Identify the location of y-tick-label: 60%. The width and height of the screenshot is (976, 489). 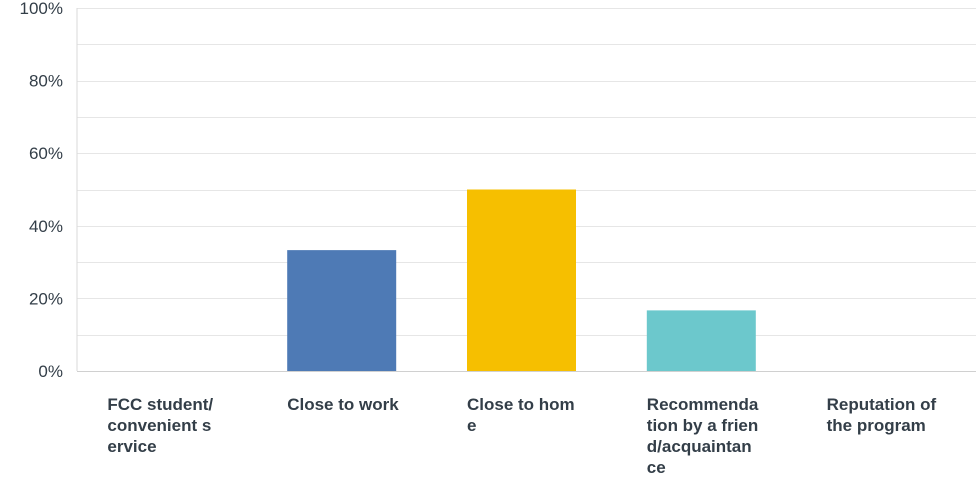
(46, 153).